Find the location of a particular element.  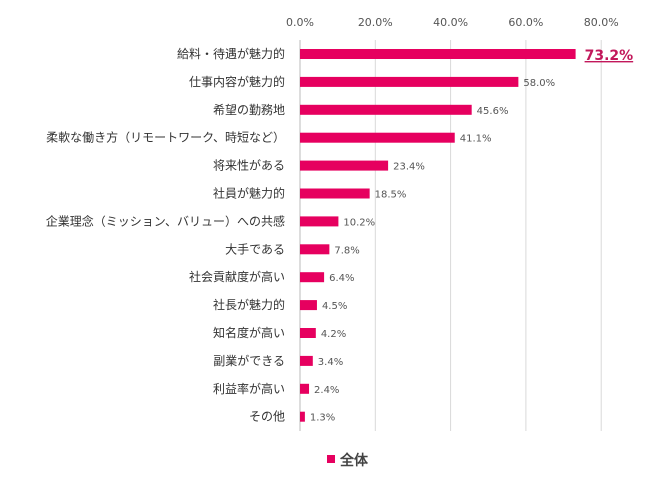

x-tick-label: 0.0% is located at coordinates (300, 22).